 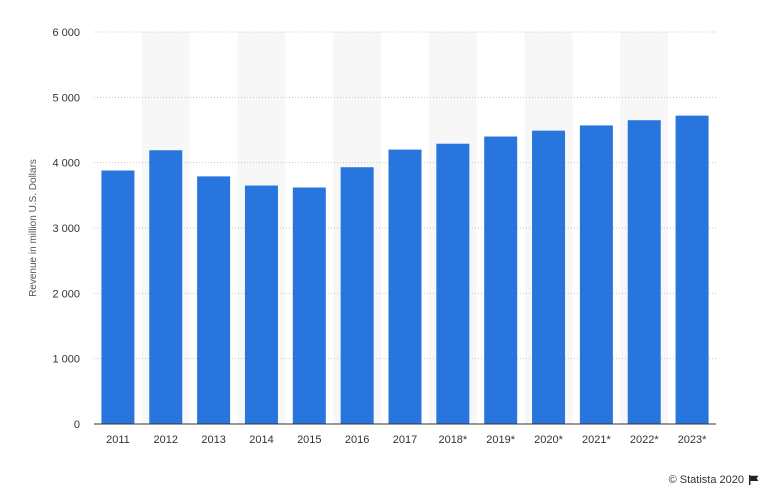 I want to click on x-tick-label: 2018*, so click(x=452, y=440).